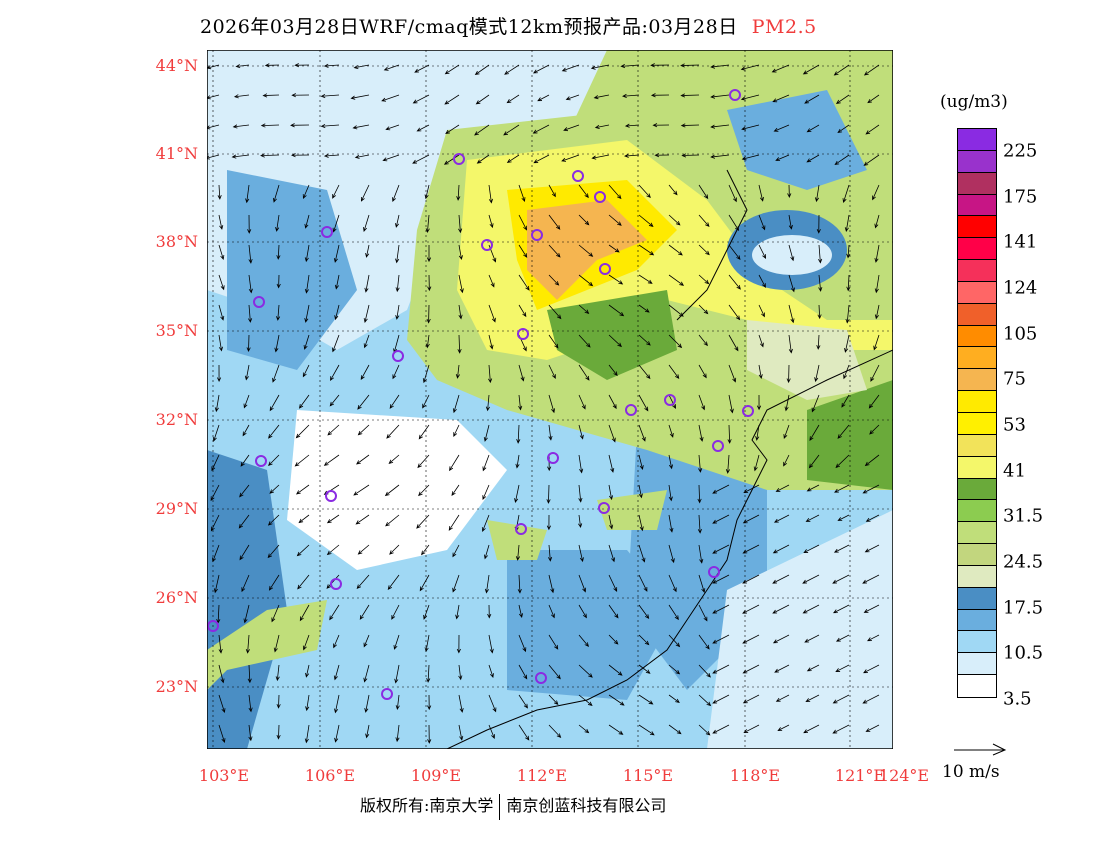  Describe the element at coordinates (1020, 197) in the screenshot. I see `colorbar-label: 175` at that location.